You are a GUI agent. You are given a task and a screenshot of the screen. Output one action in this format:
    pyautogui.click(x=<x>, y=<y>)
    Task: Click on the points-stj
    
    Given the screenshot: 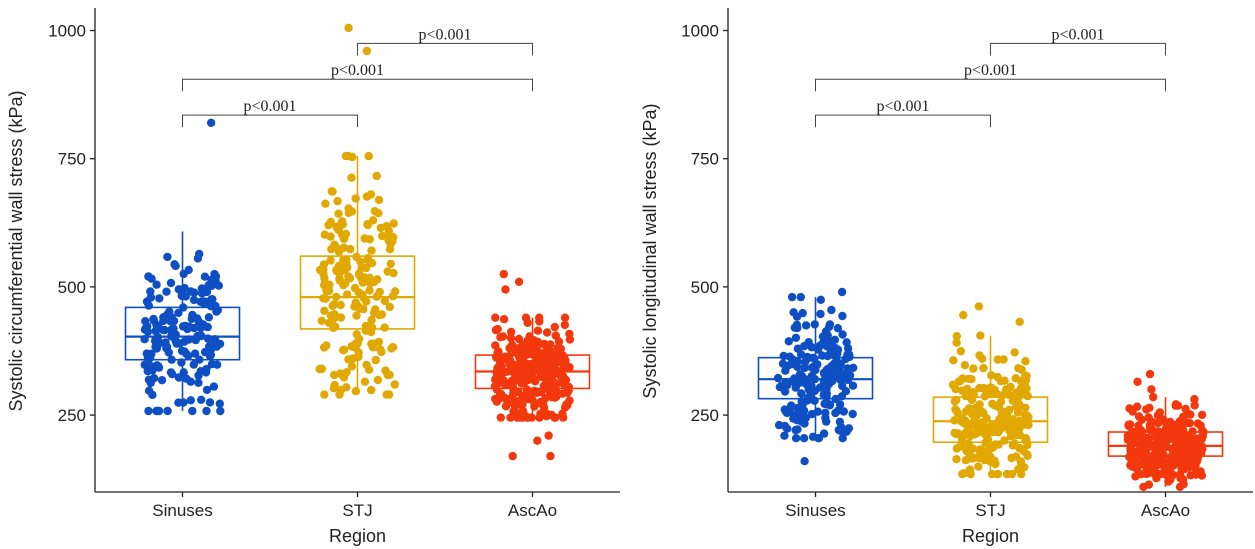 What is the action you would take?
    pyautogui.click(x=990, y=390)
    